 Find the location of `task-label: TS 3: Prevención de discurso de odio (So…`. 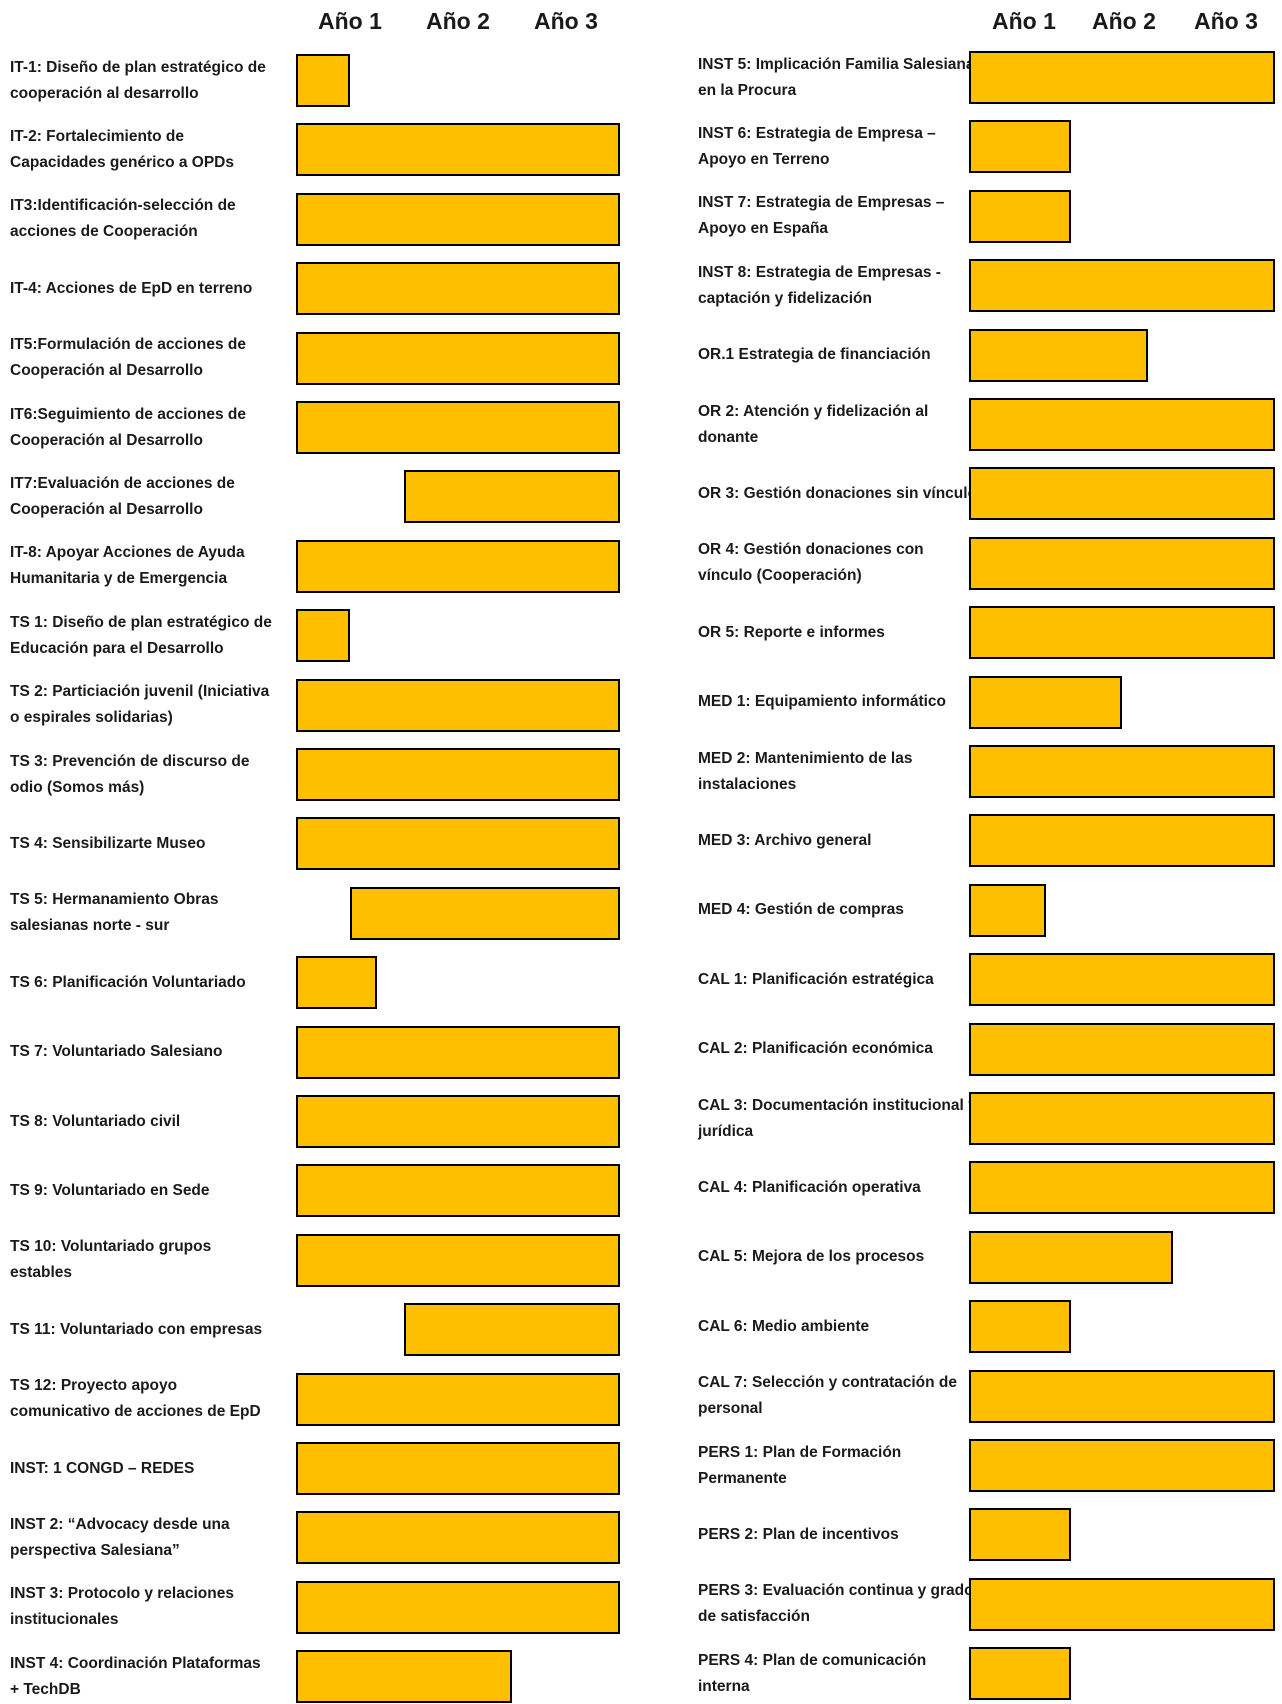

task-label: TS 3: Prevención de discurso de odio (So… is located at coordinates (130, 774).